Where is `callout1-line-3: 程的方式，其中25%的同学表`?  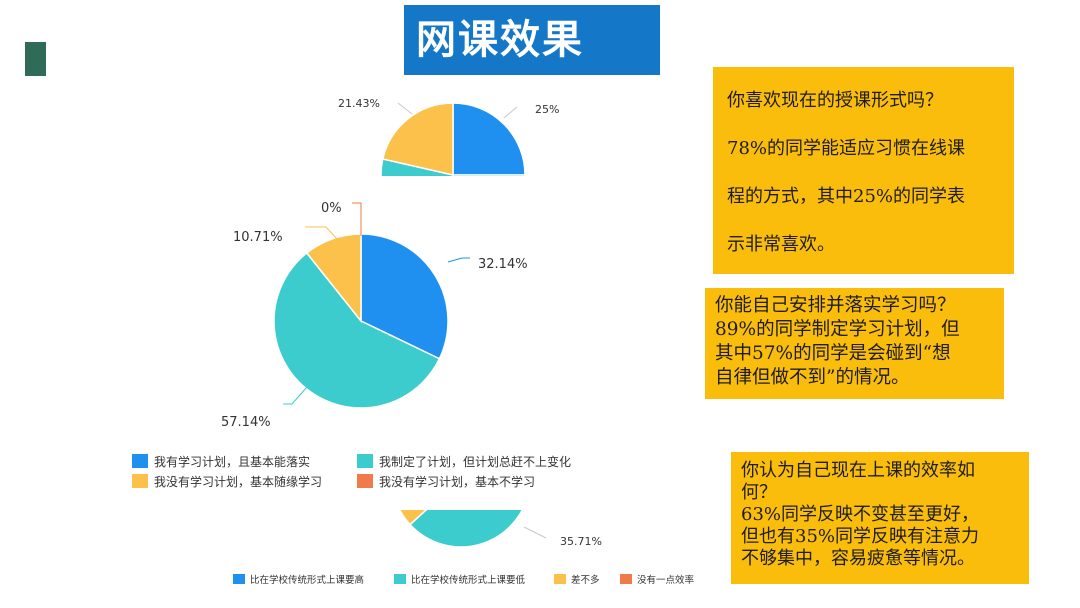
callout1-line-3: 程的方式，其中25%的同学表 is located at coordinates (846, 196).